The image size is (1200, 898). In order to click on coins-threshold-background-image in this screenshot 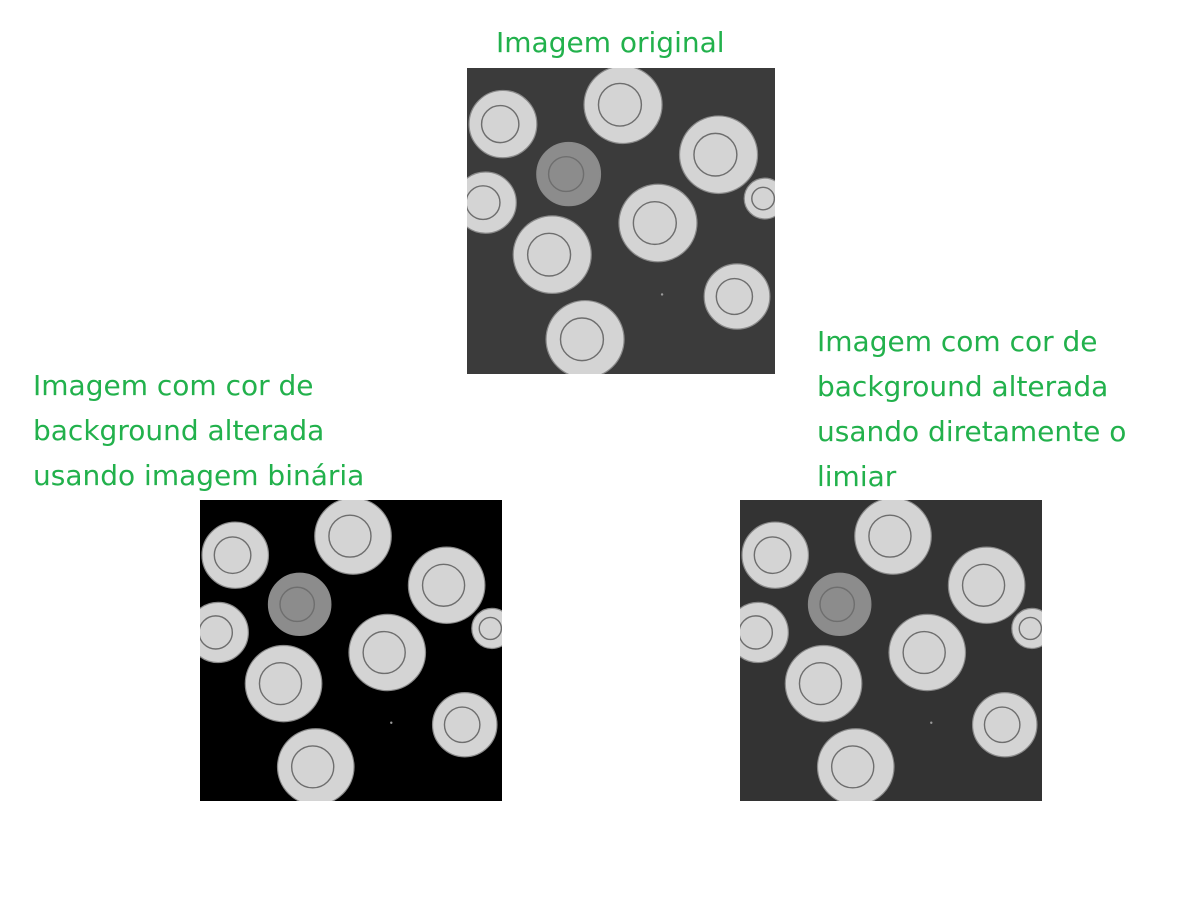, I will do `click(891, 650)`.